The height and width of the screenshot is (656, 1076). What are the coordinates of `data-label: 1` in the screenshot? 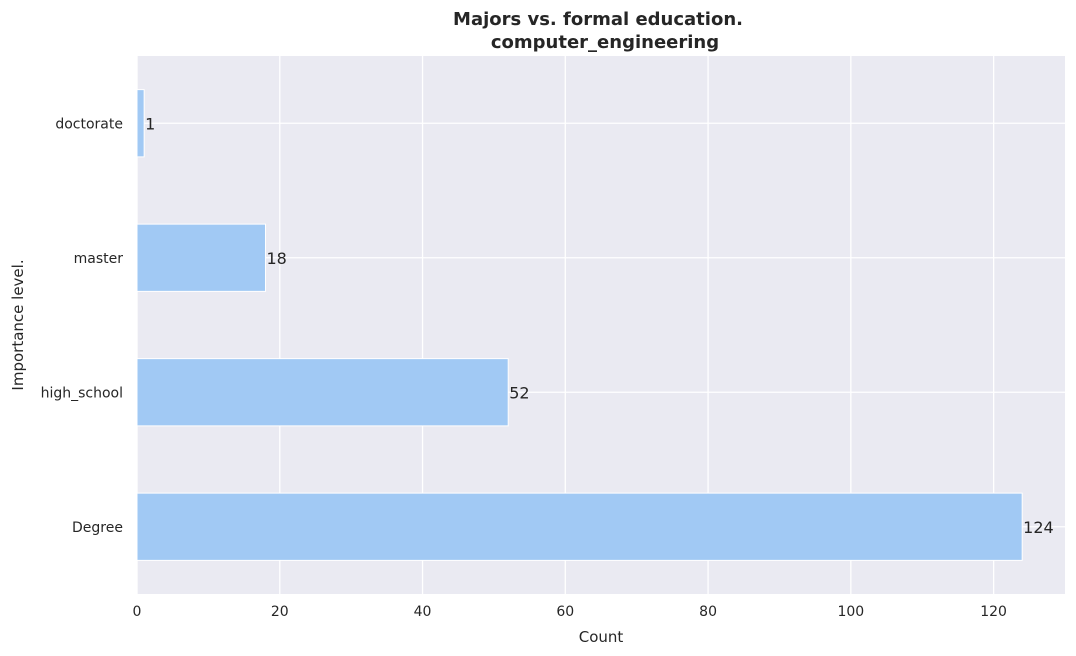 It's located at (150, 123).